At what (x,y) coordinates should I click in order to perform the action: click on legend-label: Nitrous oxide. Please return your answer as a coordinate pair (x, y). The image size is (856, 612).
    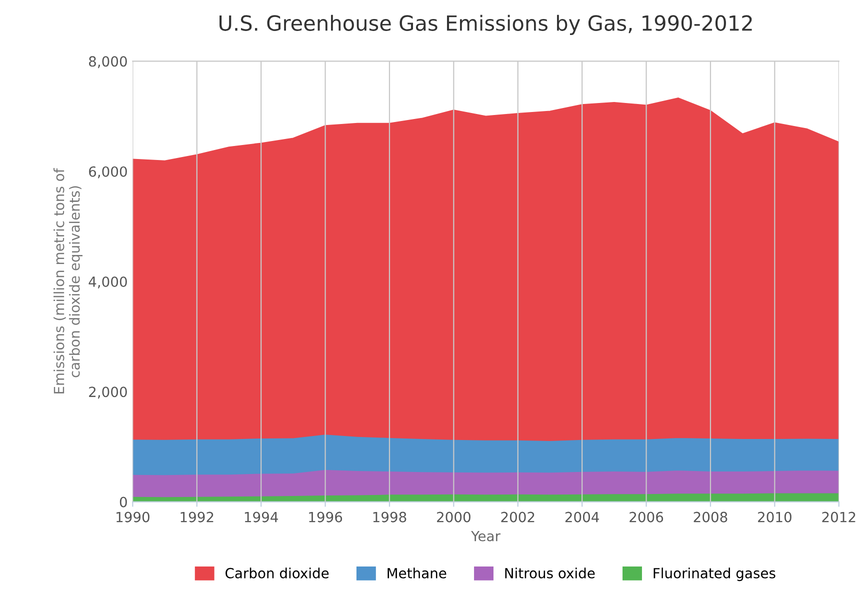
    Looking at the image, I should click on (550, 573).